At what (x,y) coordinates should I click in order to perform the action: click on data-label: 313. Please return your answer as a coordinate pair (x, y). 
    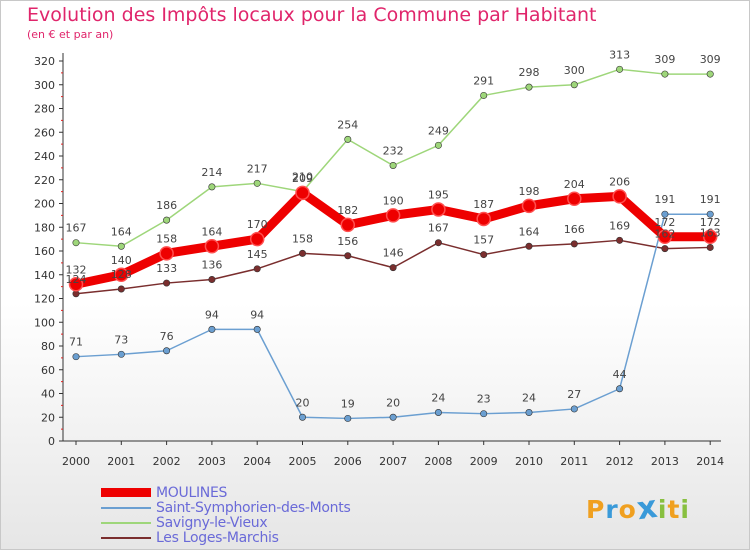
    Looking at the image, I should click on (619, 54).